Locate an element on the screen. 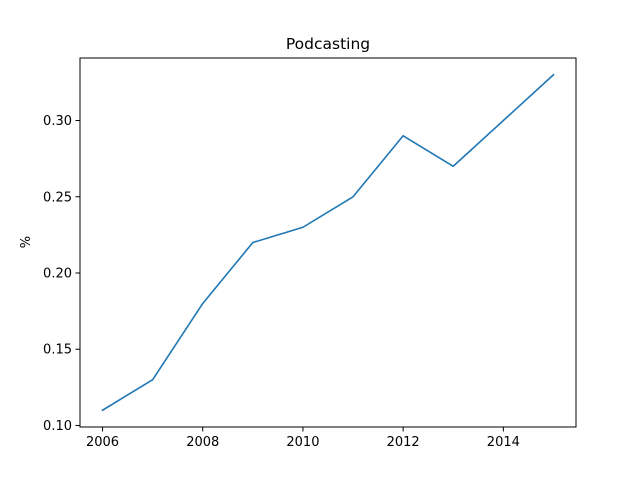 The width and height of the screenshot is (640, 484). chart-title: Podcasting is located at coordinates (328, 44).